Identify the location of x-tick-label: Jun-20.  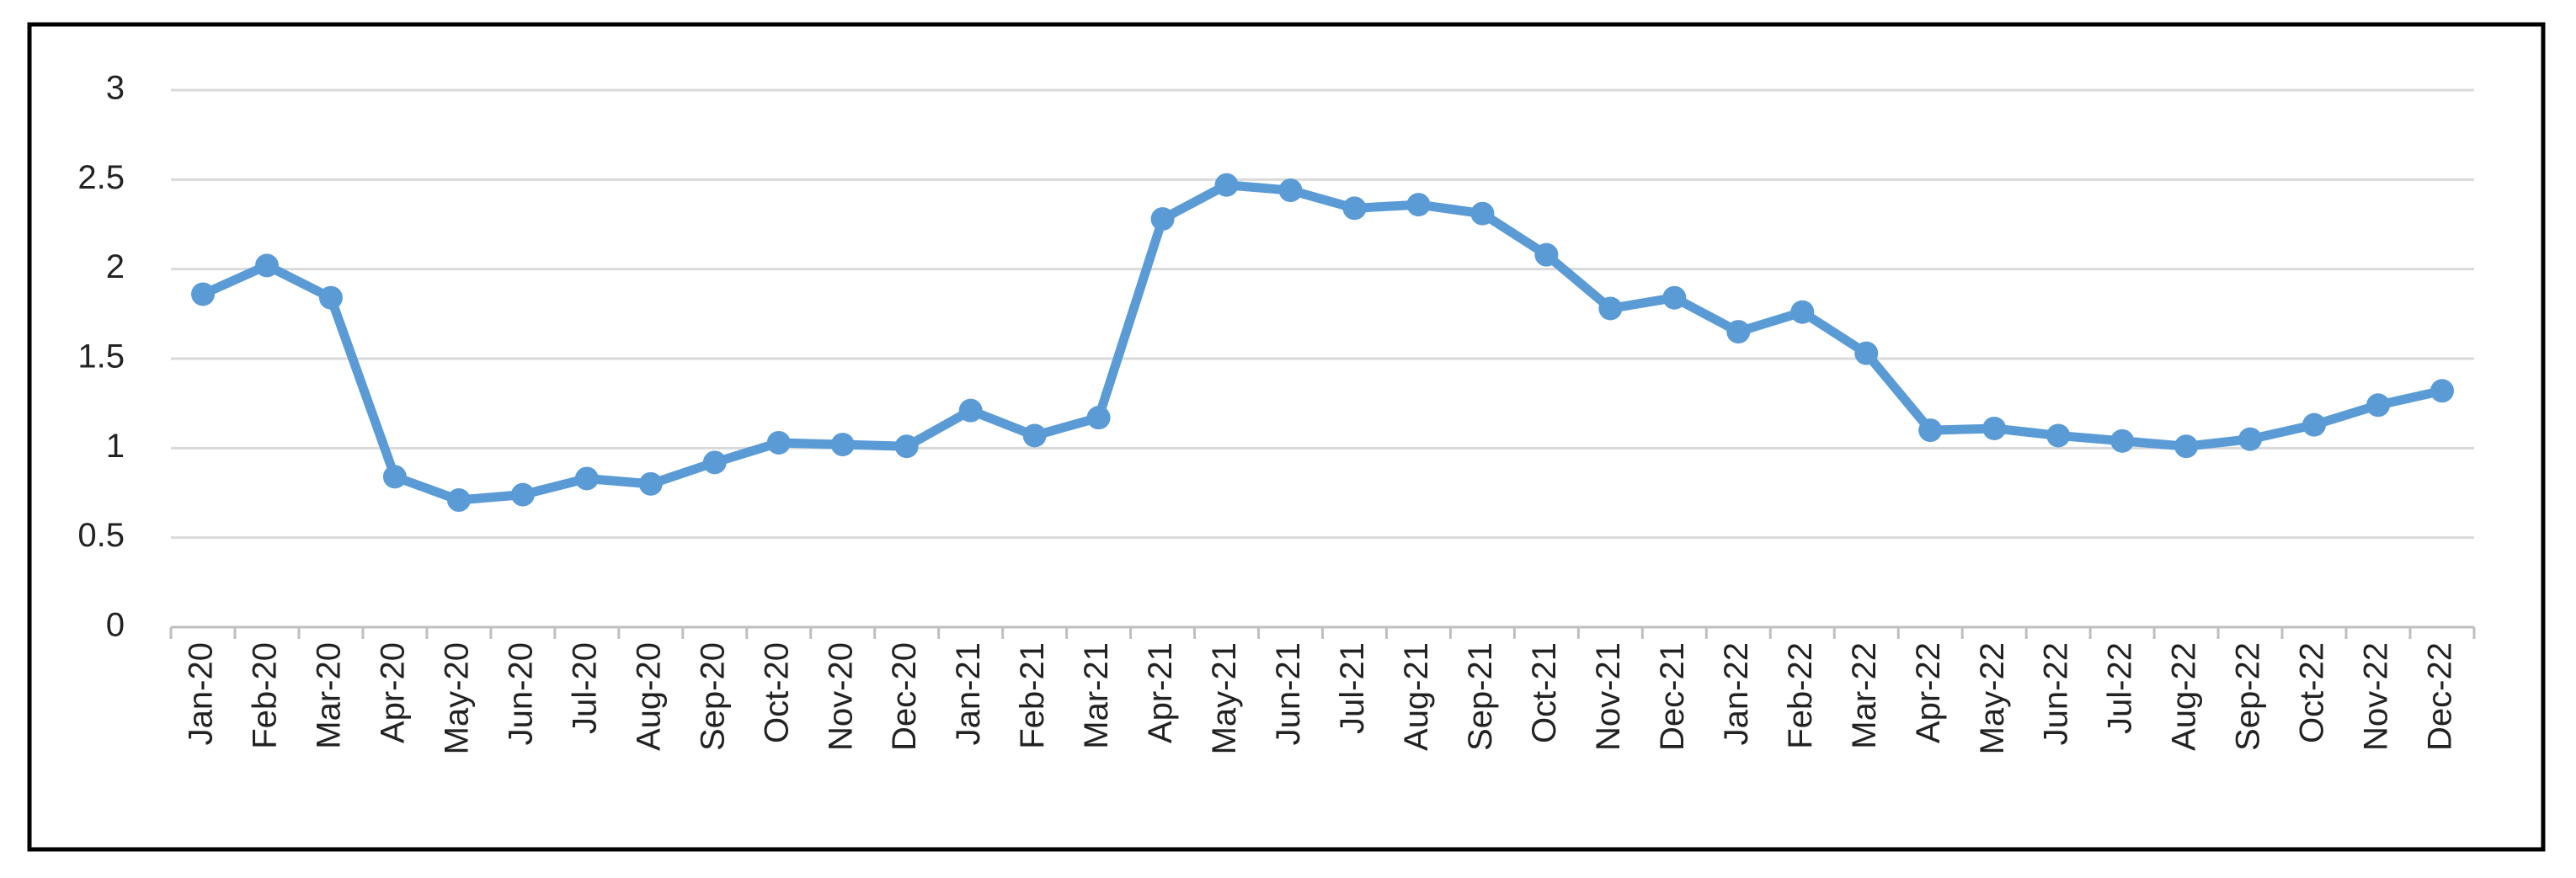
(520, 693).